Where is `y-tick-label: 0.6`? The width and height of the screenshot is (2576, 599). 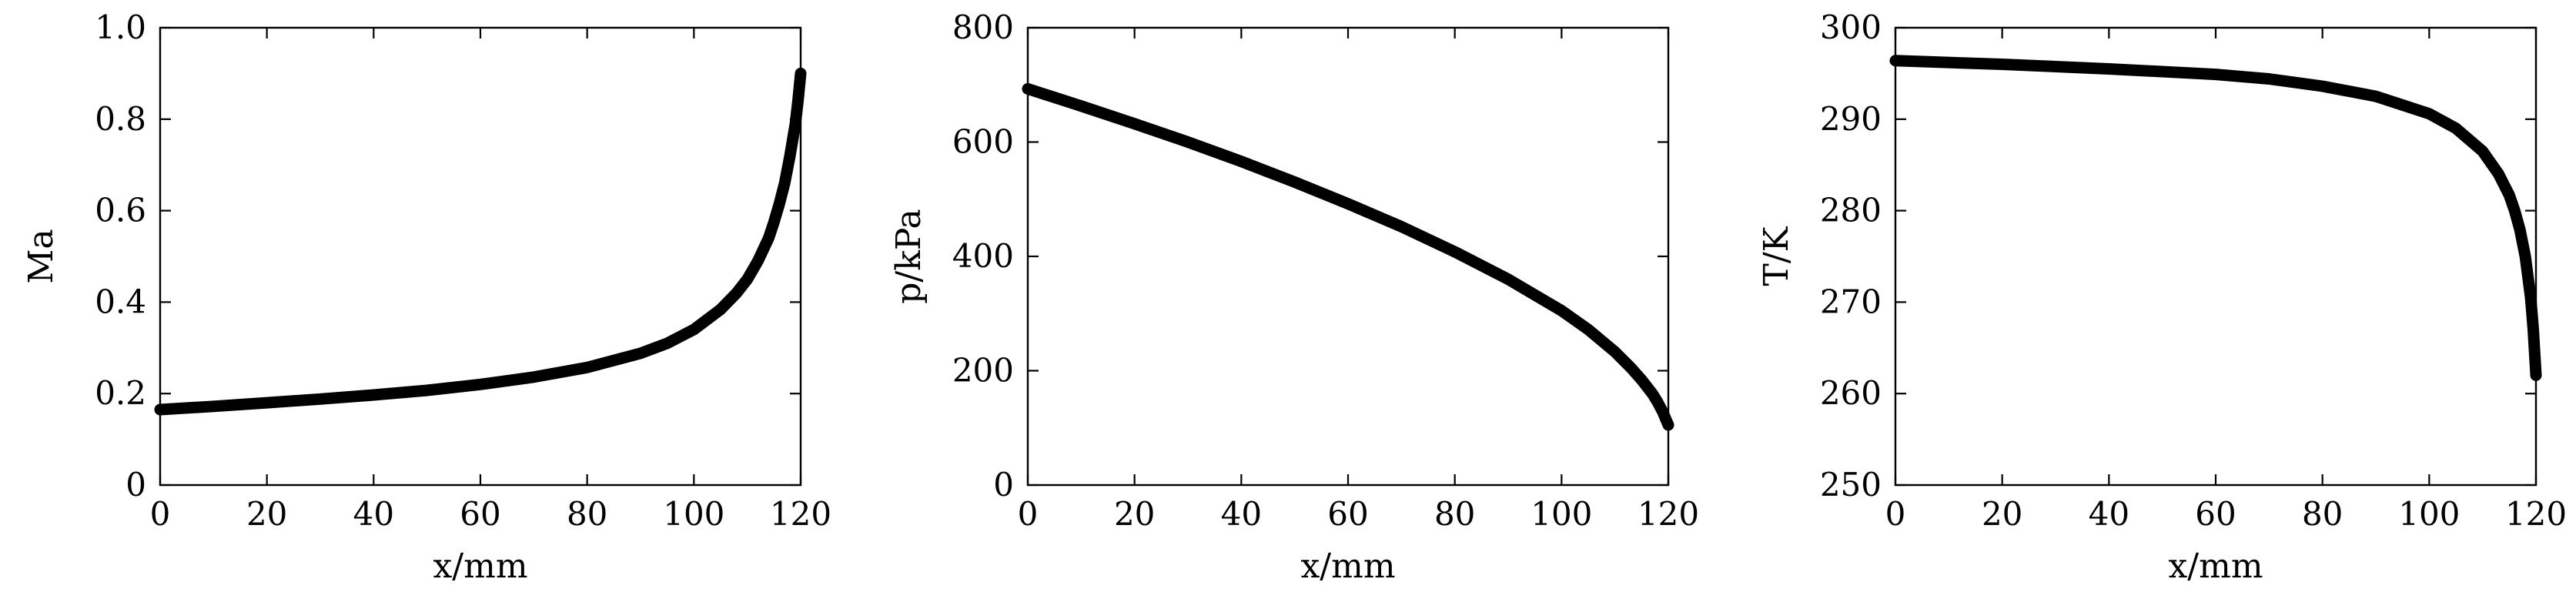 y-tick-label: 0.6 is located at coordinates (120, 210).